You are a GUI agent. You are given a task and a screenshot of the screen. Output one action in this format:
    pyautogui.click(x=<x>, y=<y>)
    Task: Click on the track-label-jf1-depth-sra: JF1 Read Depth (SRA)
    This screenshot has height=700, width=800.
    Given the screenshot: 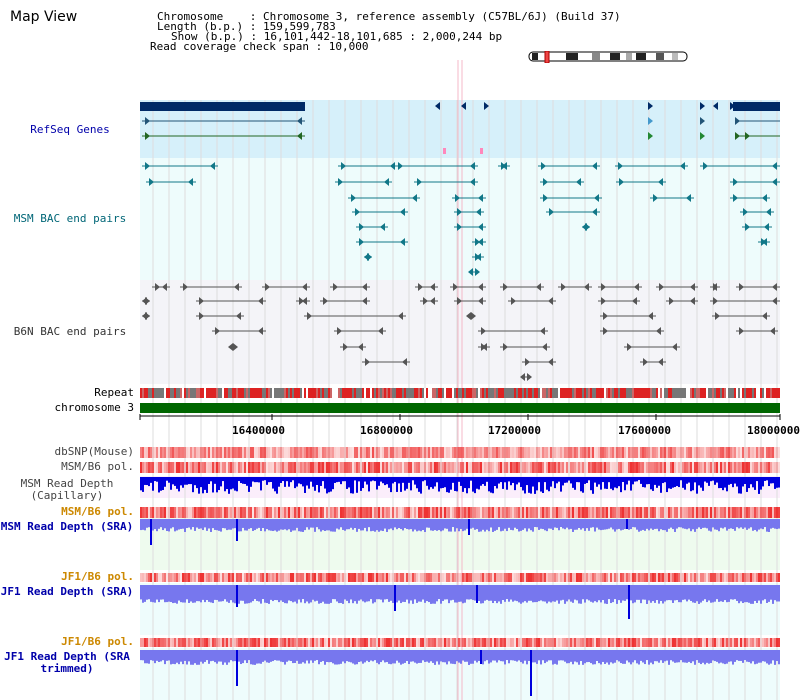 What is the action you would take?
    pyautogui.click(x=67, y=591)
    